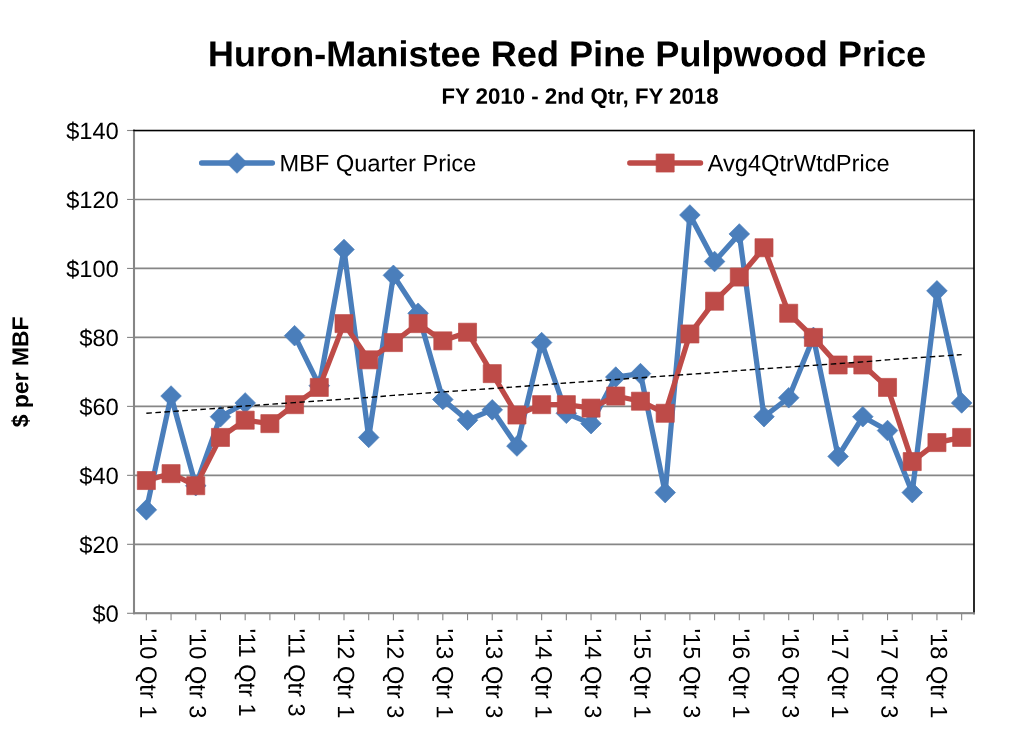 The image size is (1018, 744). Describe the element at coordinates (146, 673) in the screenshot. I see `x-tick-label: '10 Qtr 1` at that location.